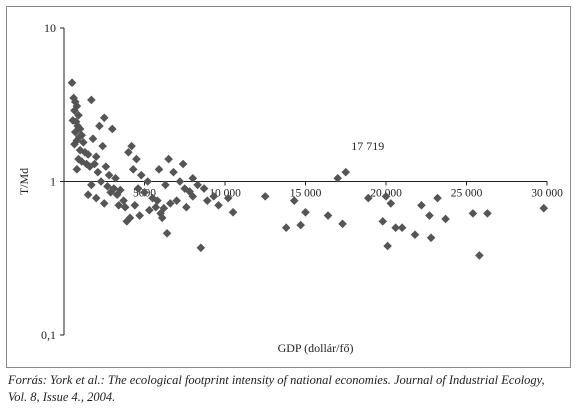  I want to click on y-tick-label: 0,1, so click(48, 335).